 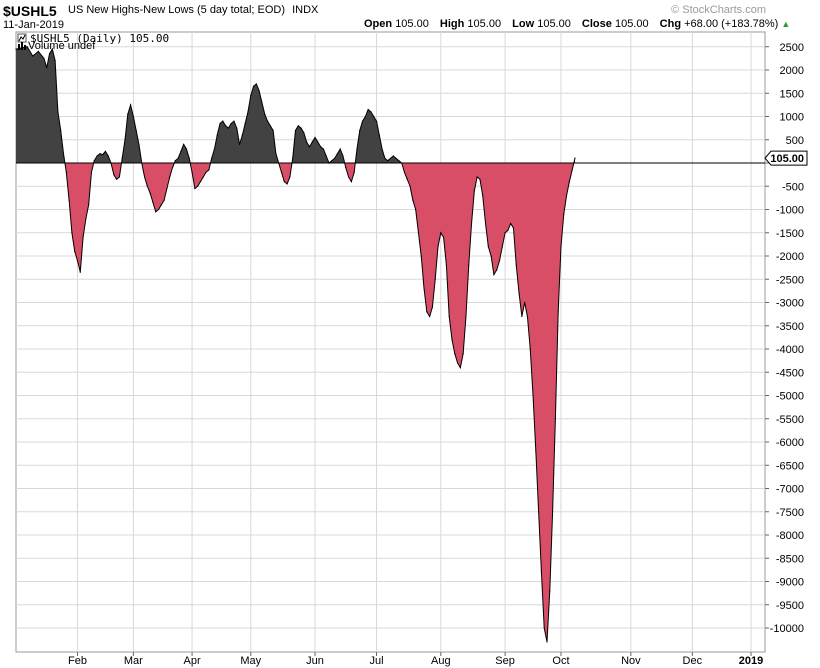 What do you see at coordinates (670, 24) in the screenshot?
I see `chg-label: Chg` at bounding box center [670, 24].